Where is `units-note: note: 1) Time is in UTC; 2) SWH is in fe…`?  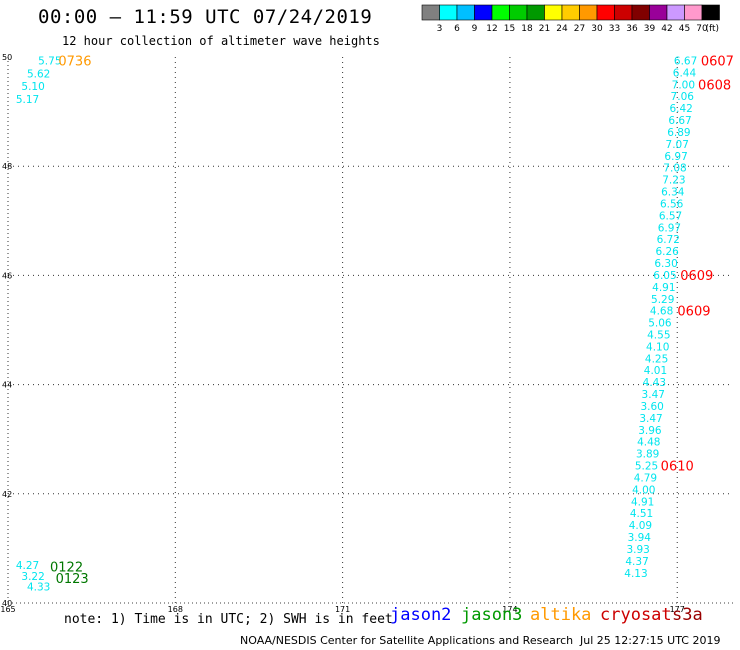 units-note: note: 1) Time is in UTC; 2) SWH is in fe… is located at coordinates (228, 619).